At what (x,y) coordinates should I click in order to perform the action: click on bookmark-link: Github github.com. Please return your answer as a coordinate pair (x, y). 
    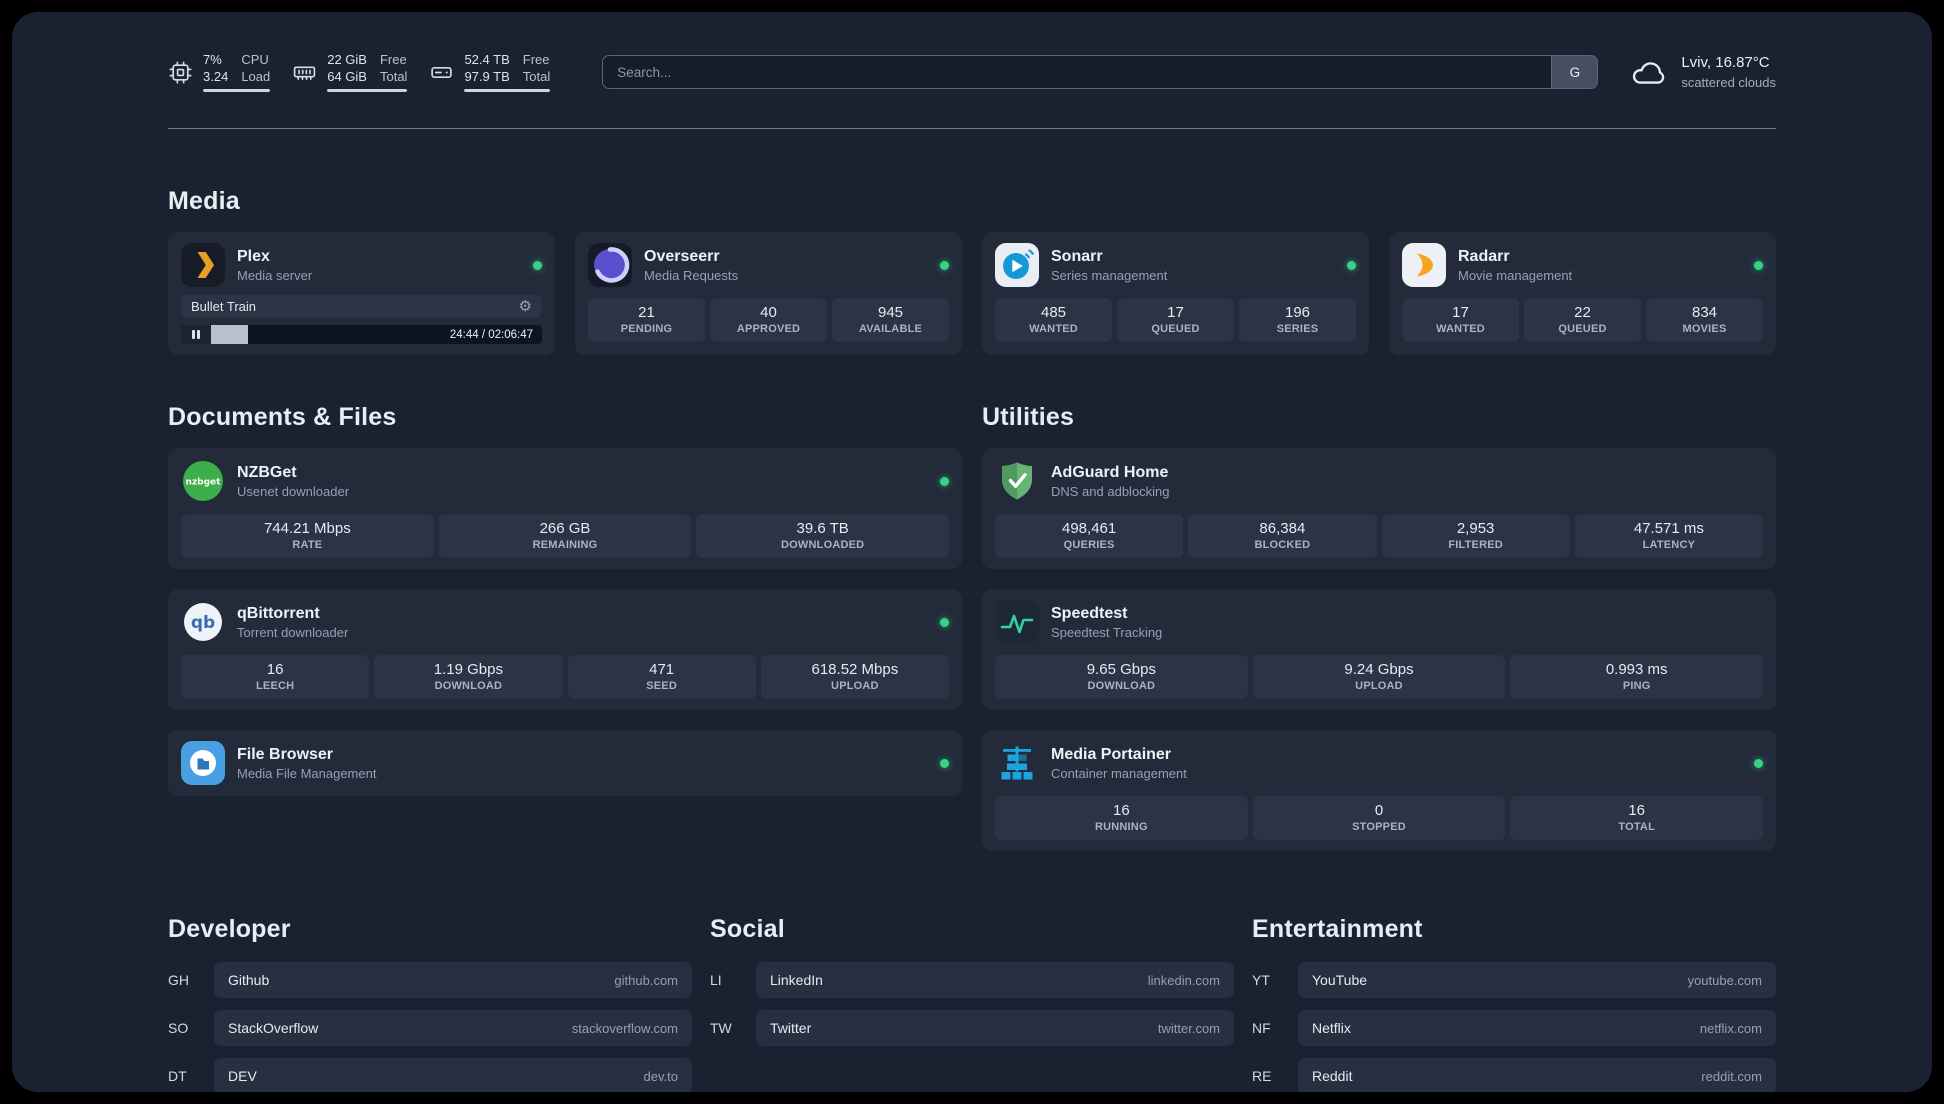
    Looking at the image, I should click on (453, 980).